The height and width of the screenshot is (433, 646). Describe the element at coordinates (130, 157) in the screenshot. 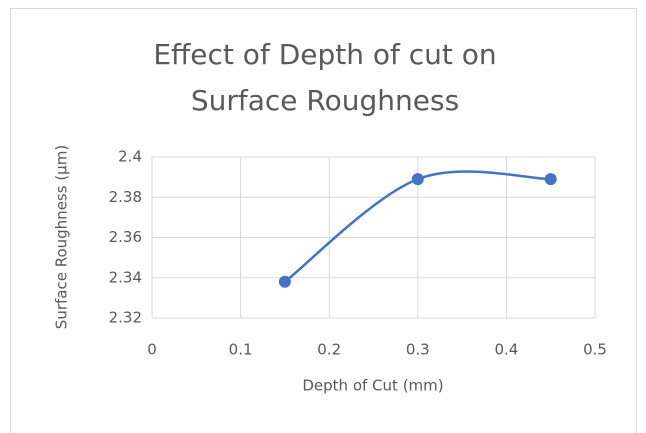

I see `y-tick-label: 2.4` at that location.